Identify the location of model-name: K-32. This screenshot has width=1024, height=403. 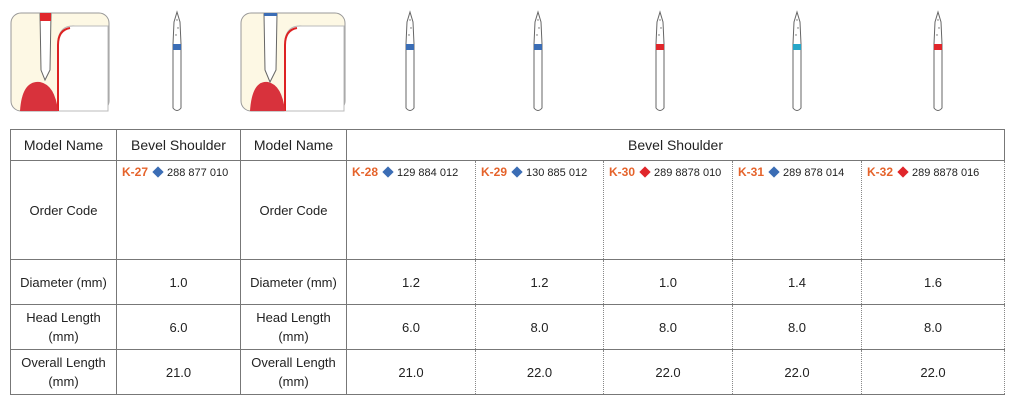
(880, 172).